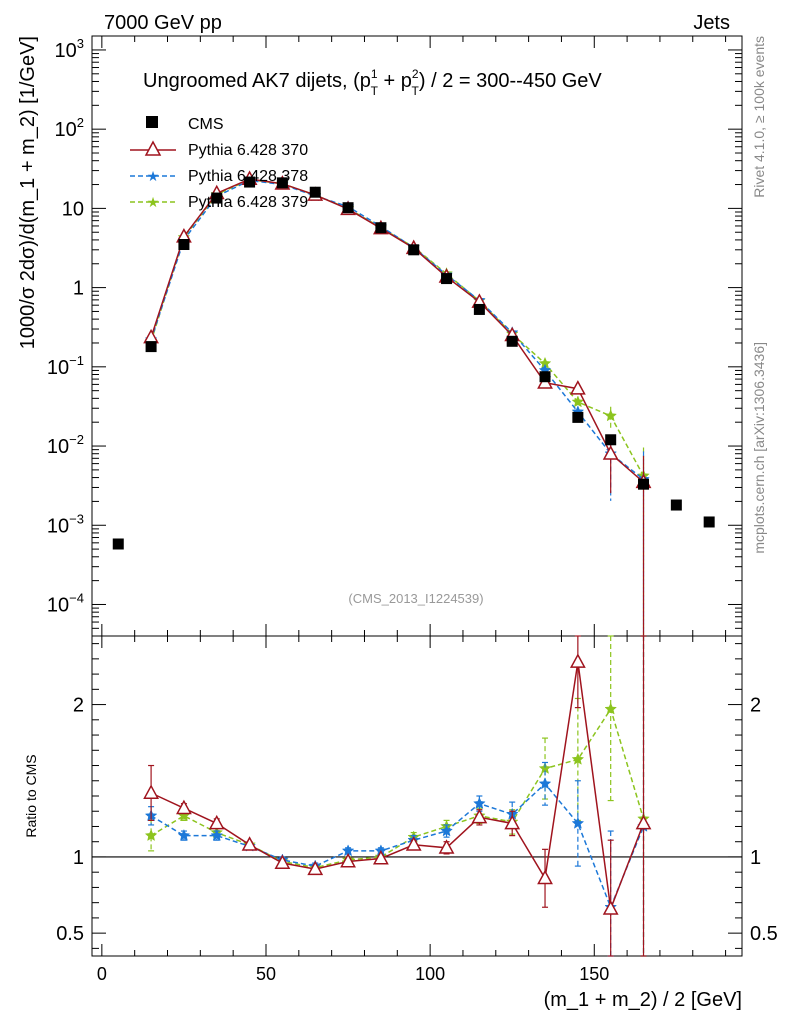  I want to click on x-axis-label: (m_1 + m_2) / 2 [GeV], so click(643, 1000).